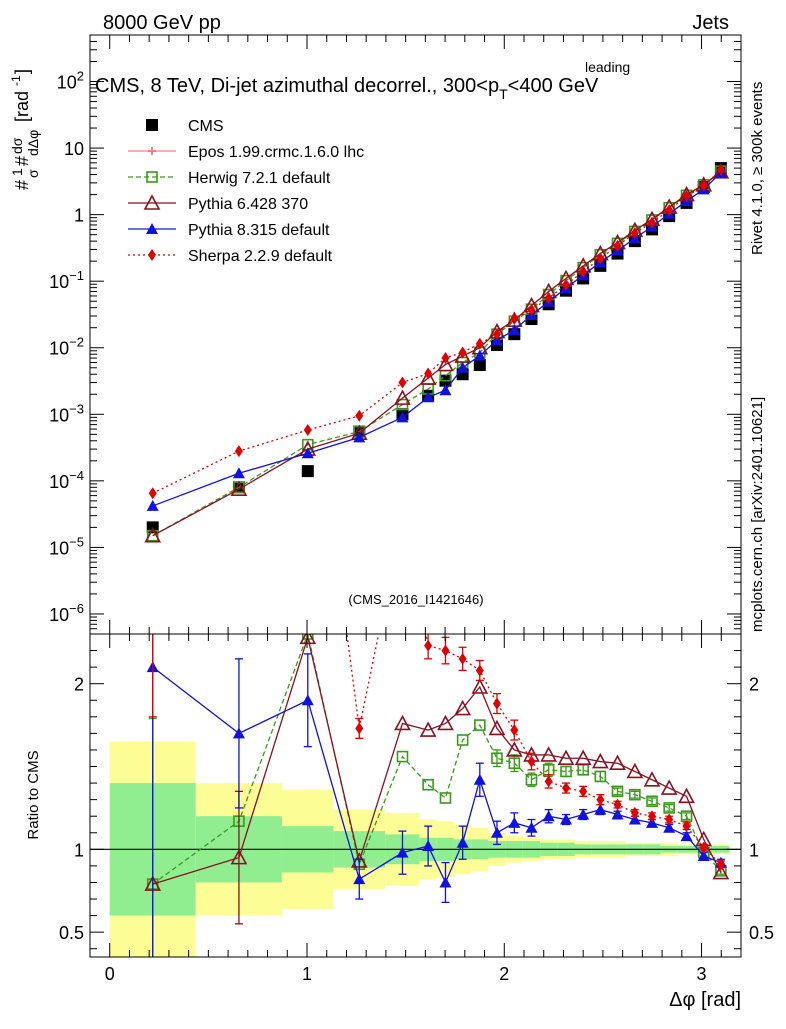  I want to click on ratio-y-tick-label: 2, so click(79, 685).